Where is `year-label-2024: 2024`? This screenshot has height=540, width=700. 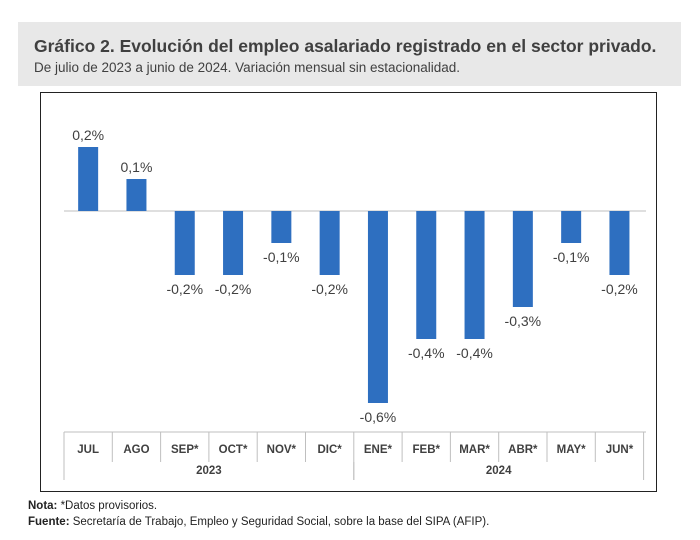
year-label-2024: 2024 is located at coordinates (499, 471).